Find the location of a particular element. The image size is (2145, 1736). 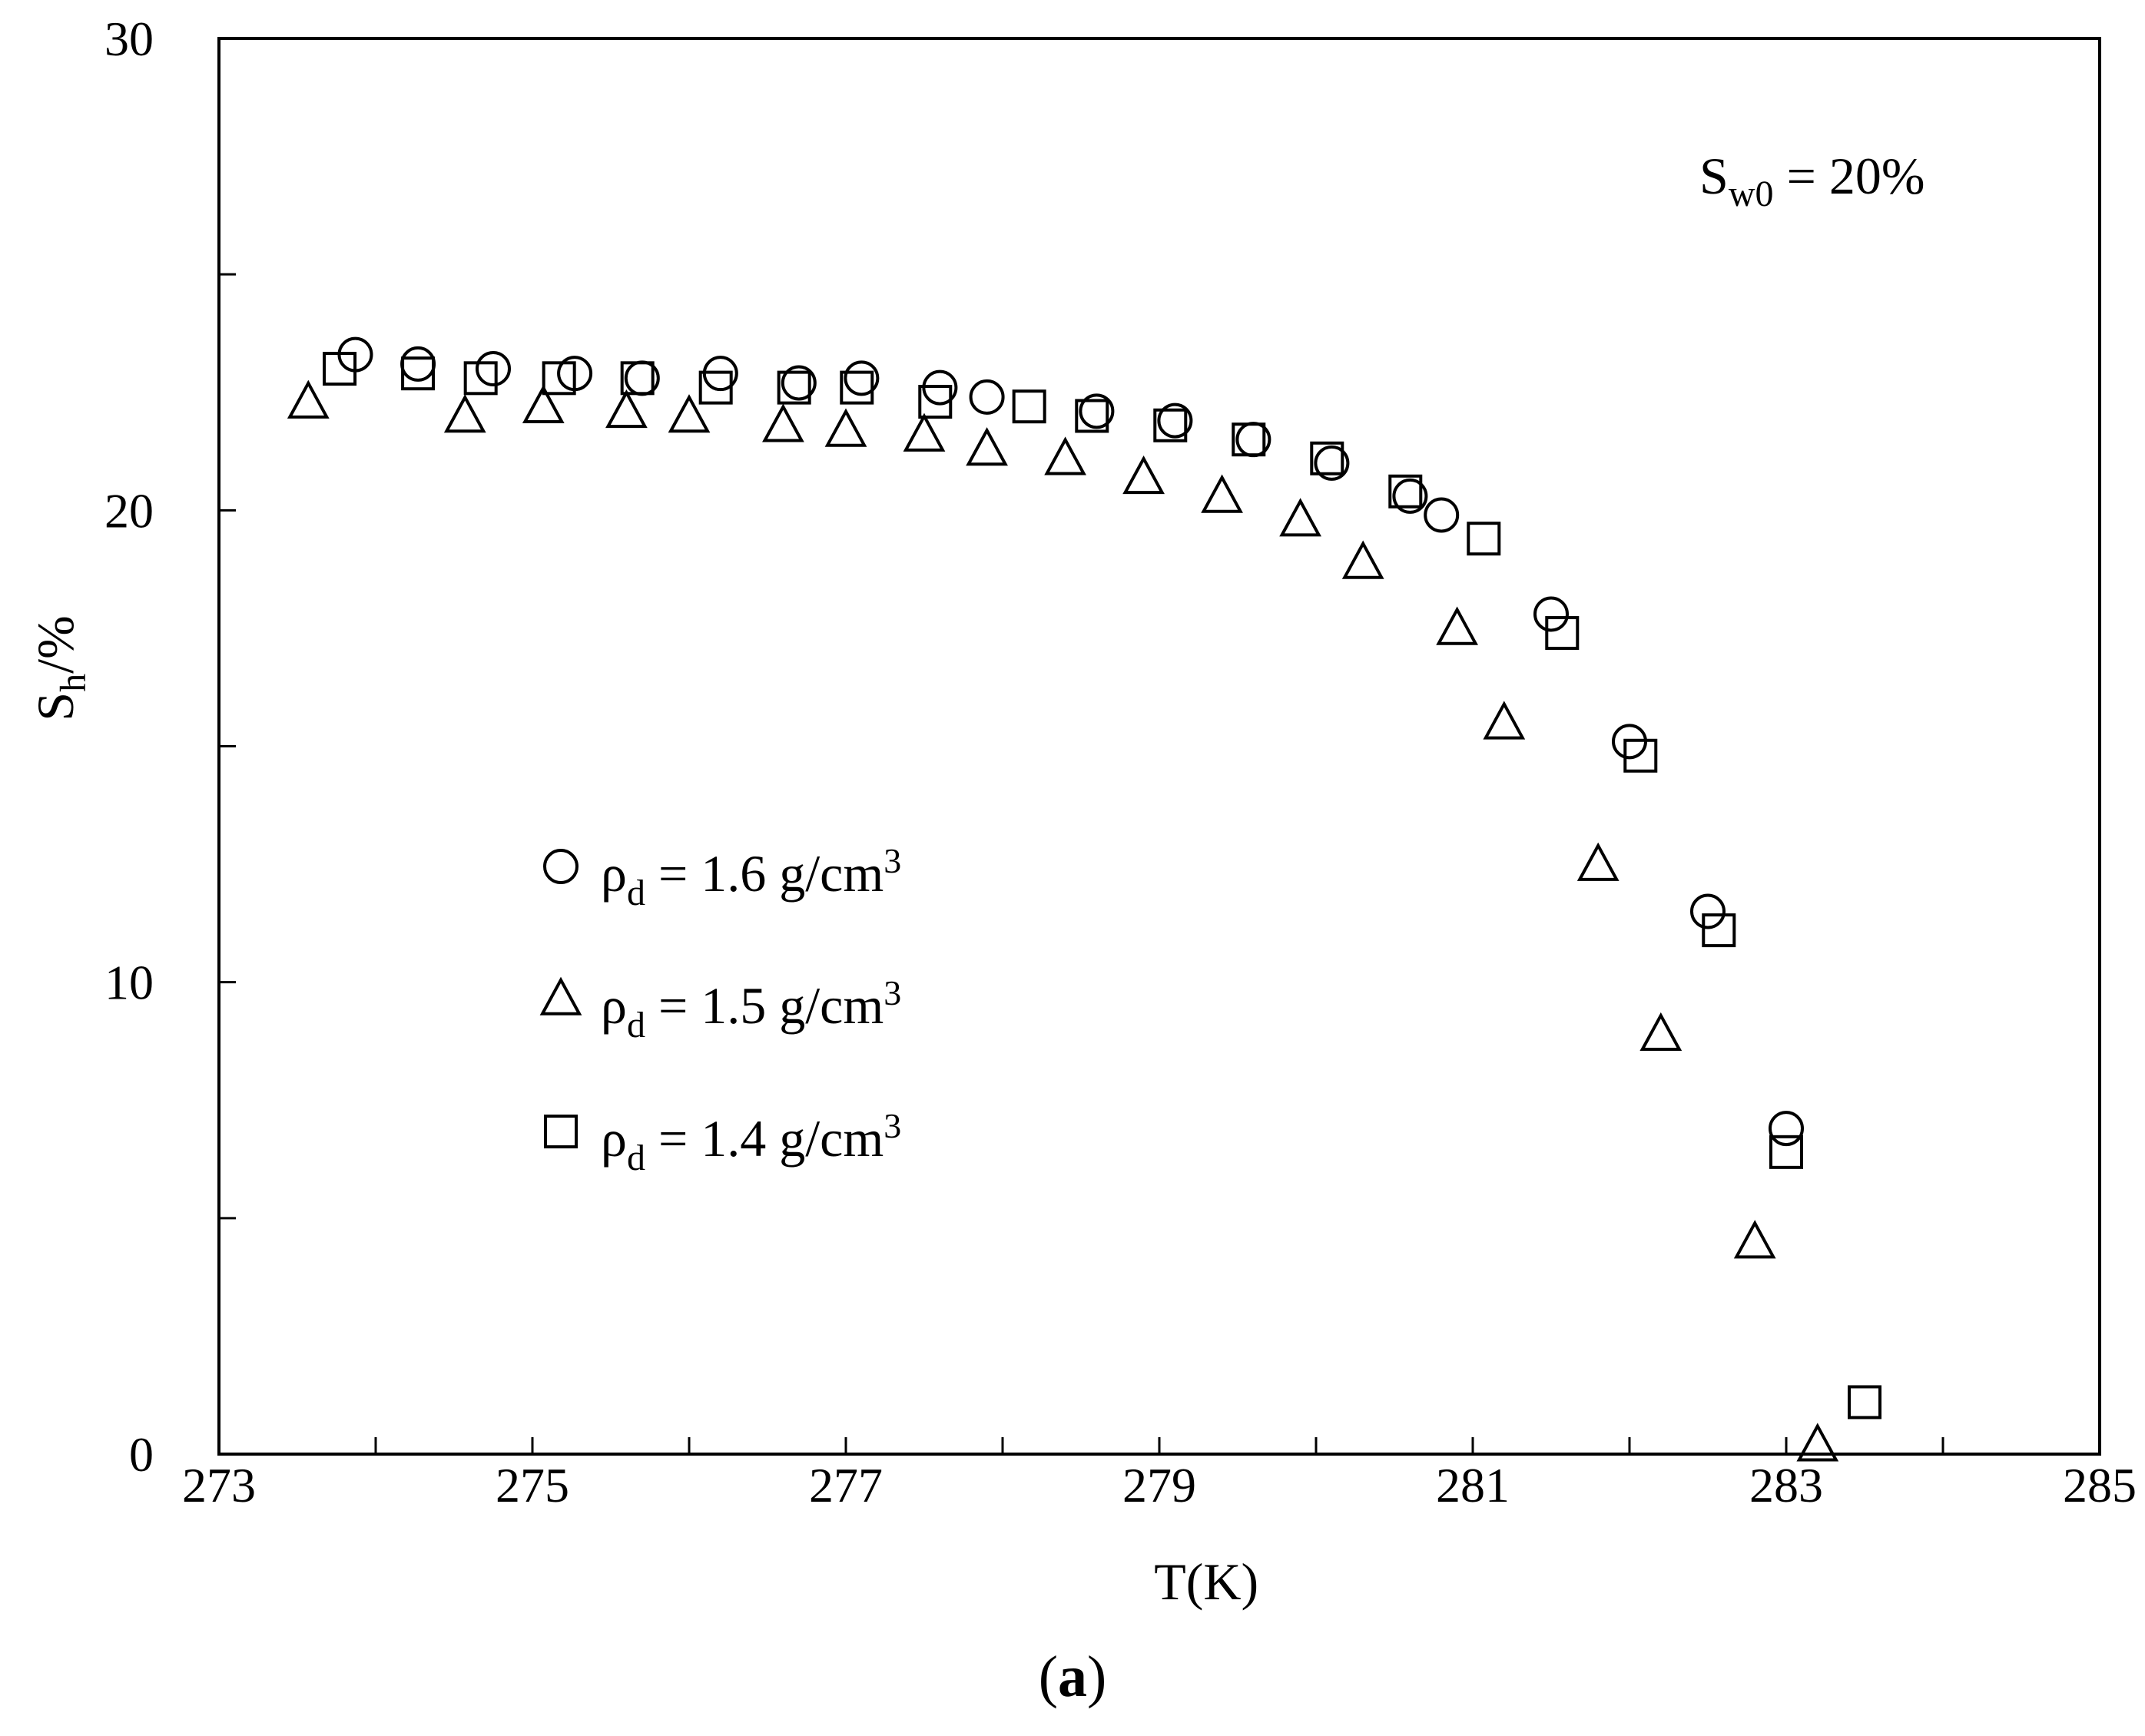

x-tick-label: 285 is located at coordinates (2100, 1485).